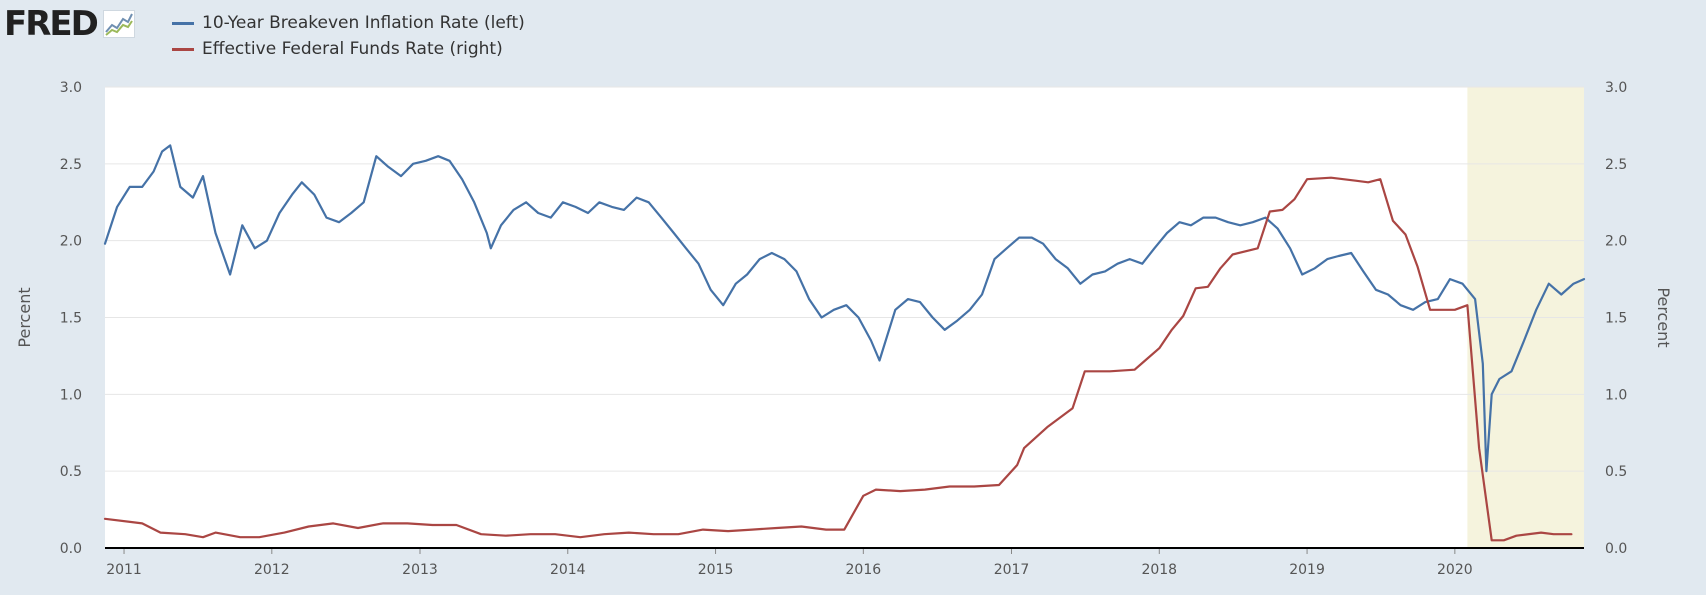  Describe the element at coordinates (71, 549) in the screenshot. I see `left-tick-label: 0.0` at that location.